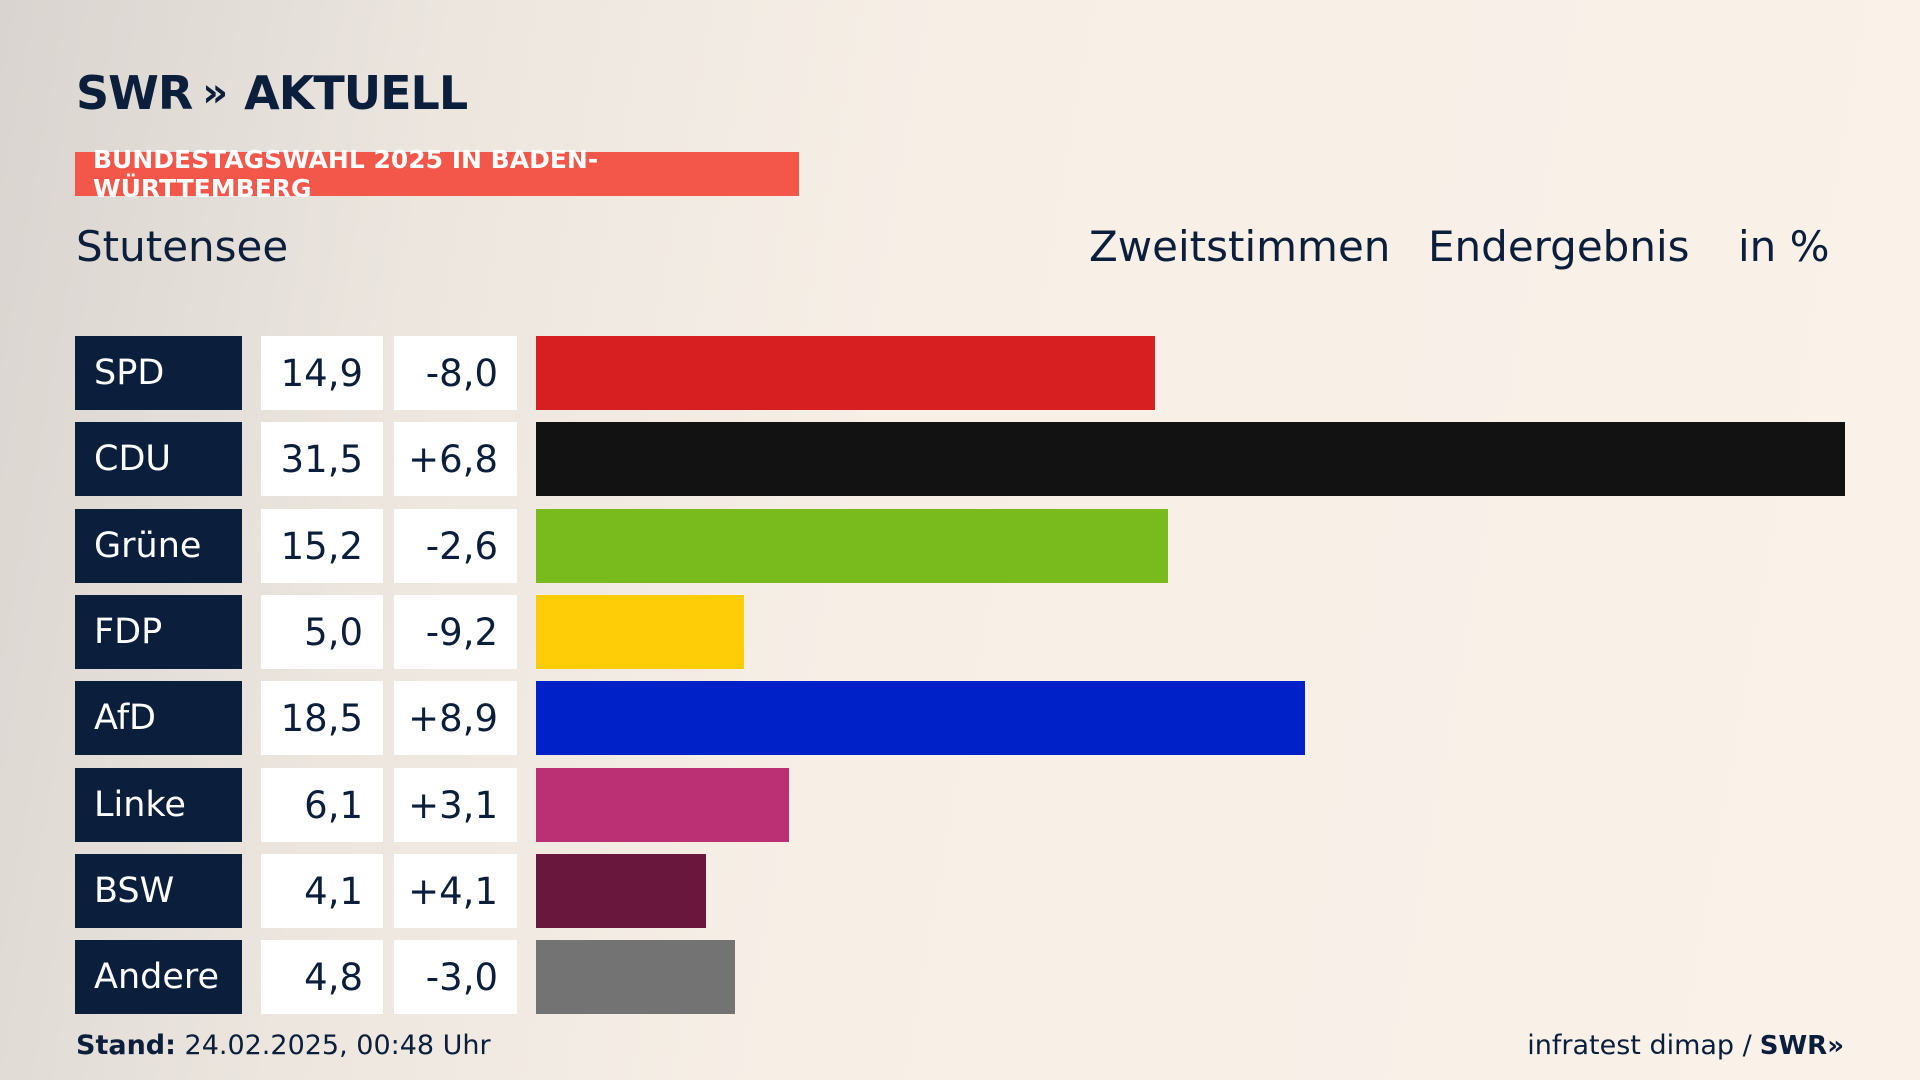 This screenshot has width=1920, height=1080. What do you see at coordinates (1793, 1045) in the screenshot?
I see `source-swr-text: SWR` at bounding box center [1793, 1045].